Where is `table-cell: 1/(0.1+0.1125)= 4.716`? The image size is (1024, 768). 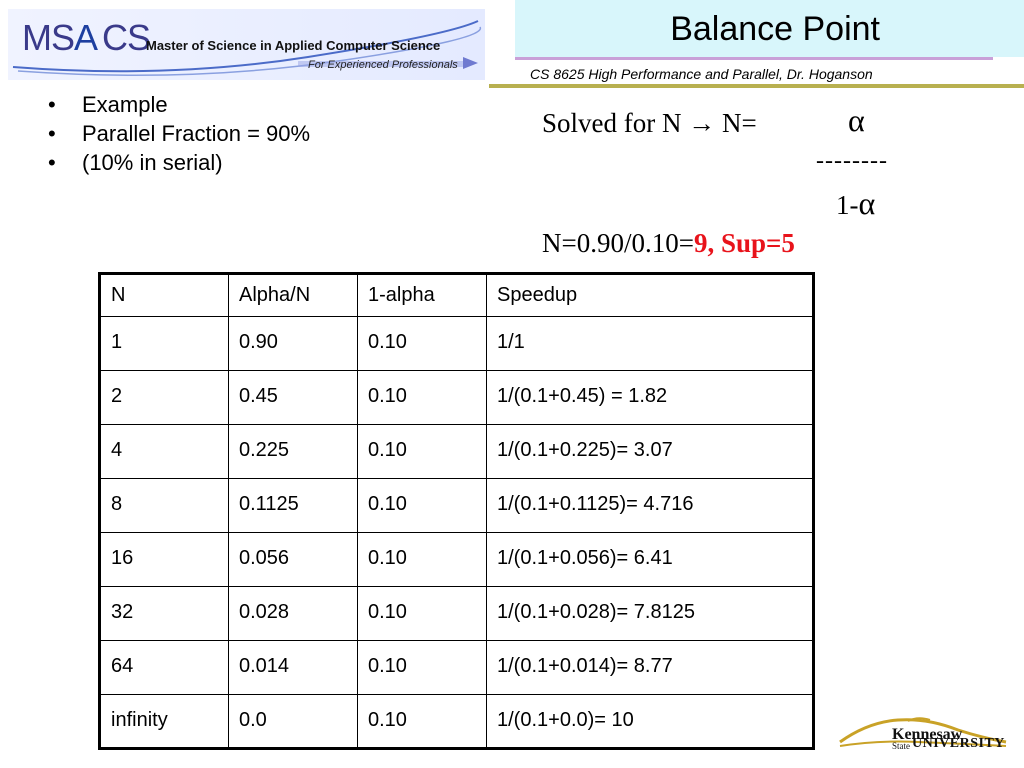
table-cell: 1/(0.1+0.1125)= 4.716 is located at coordinates (650, 505).